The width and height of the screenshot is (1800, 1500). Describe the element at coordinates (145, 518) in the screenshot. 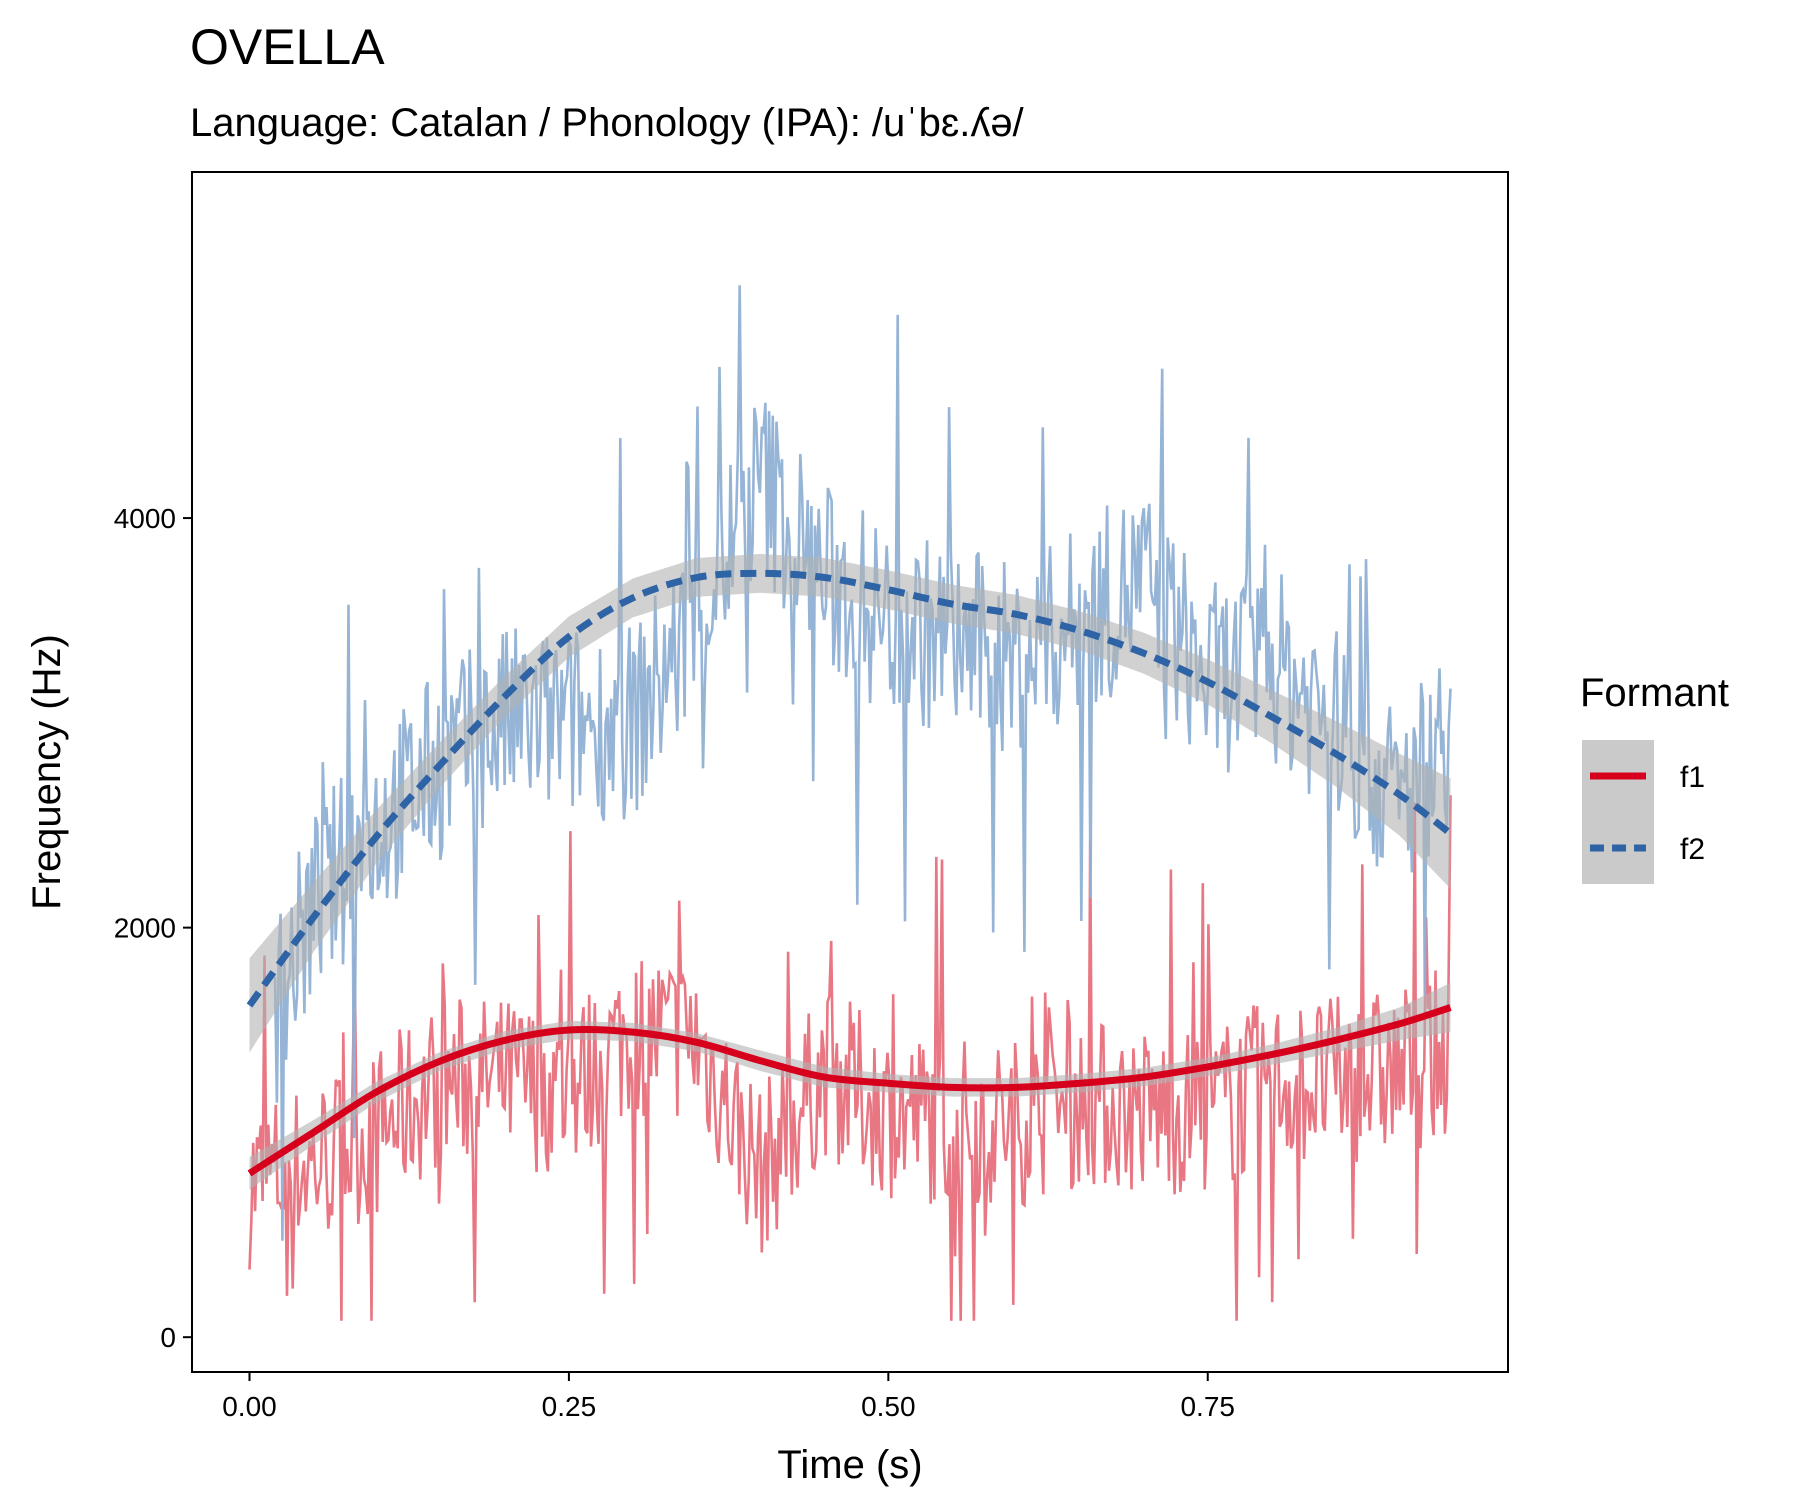

I see `y-tick-label: 4000` at that location.